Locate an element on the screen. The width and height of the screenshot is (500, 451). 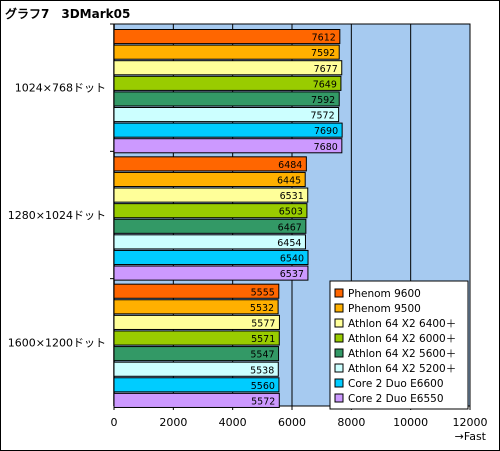
x-tick-label: 10000 is located at coordinates (410, 422).